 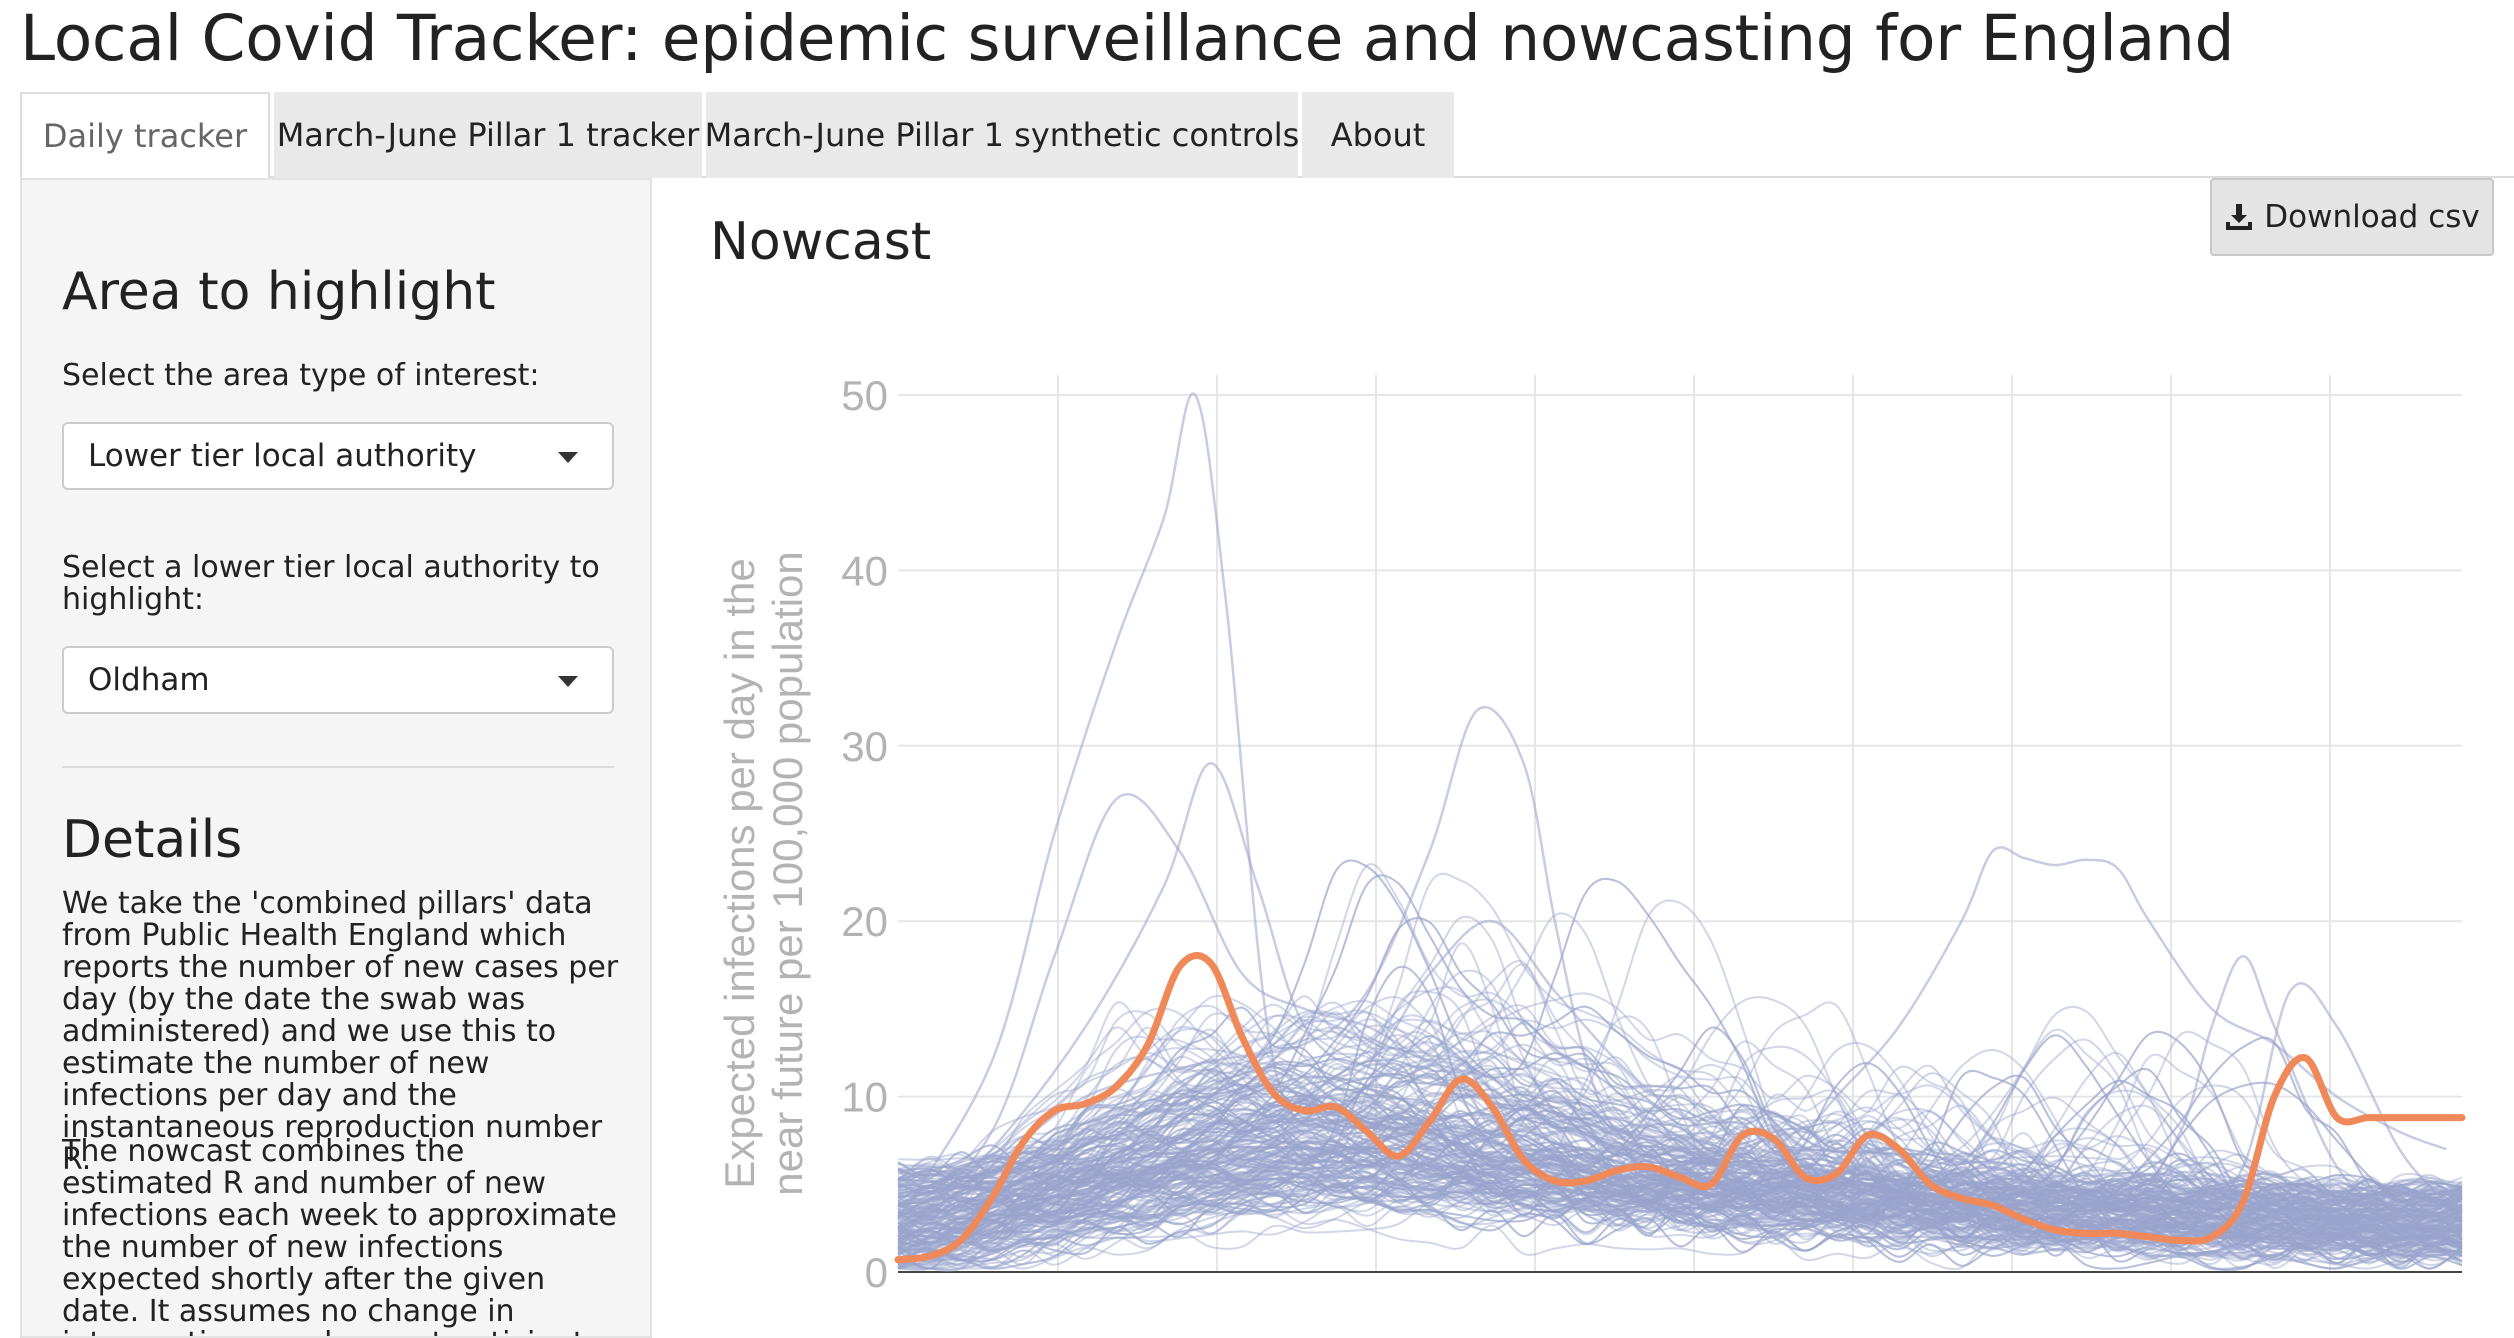 I want to click on area-type-select: Lower tier local authority, so click(x=338, y=456).